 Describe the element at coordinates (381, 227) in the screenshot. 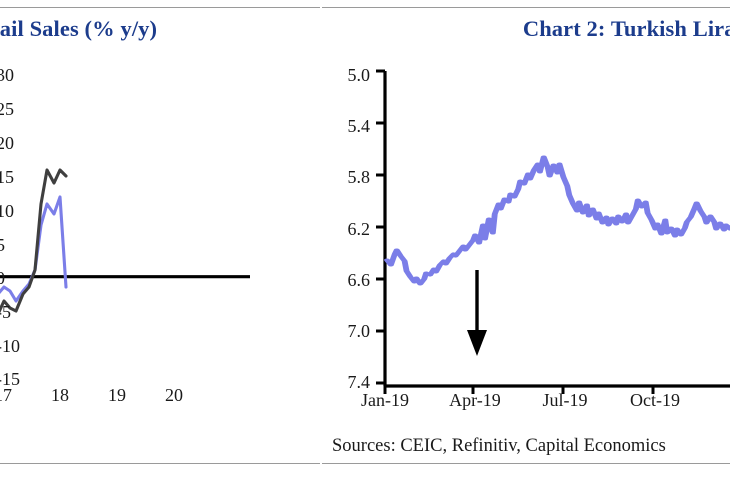

I see `chart-right-yaxis` at that location.